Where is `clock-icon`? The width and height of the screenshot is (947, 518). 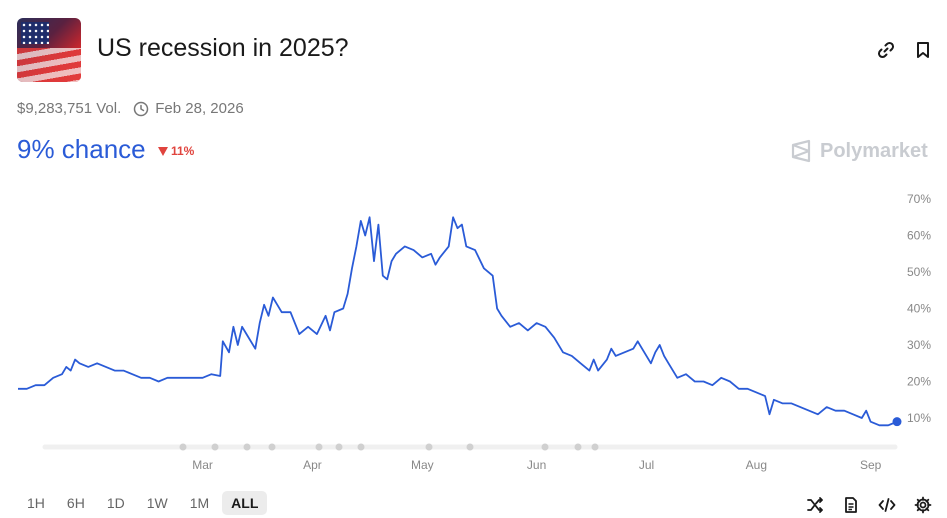 clock-icon is located at coordinates (141, 108).